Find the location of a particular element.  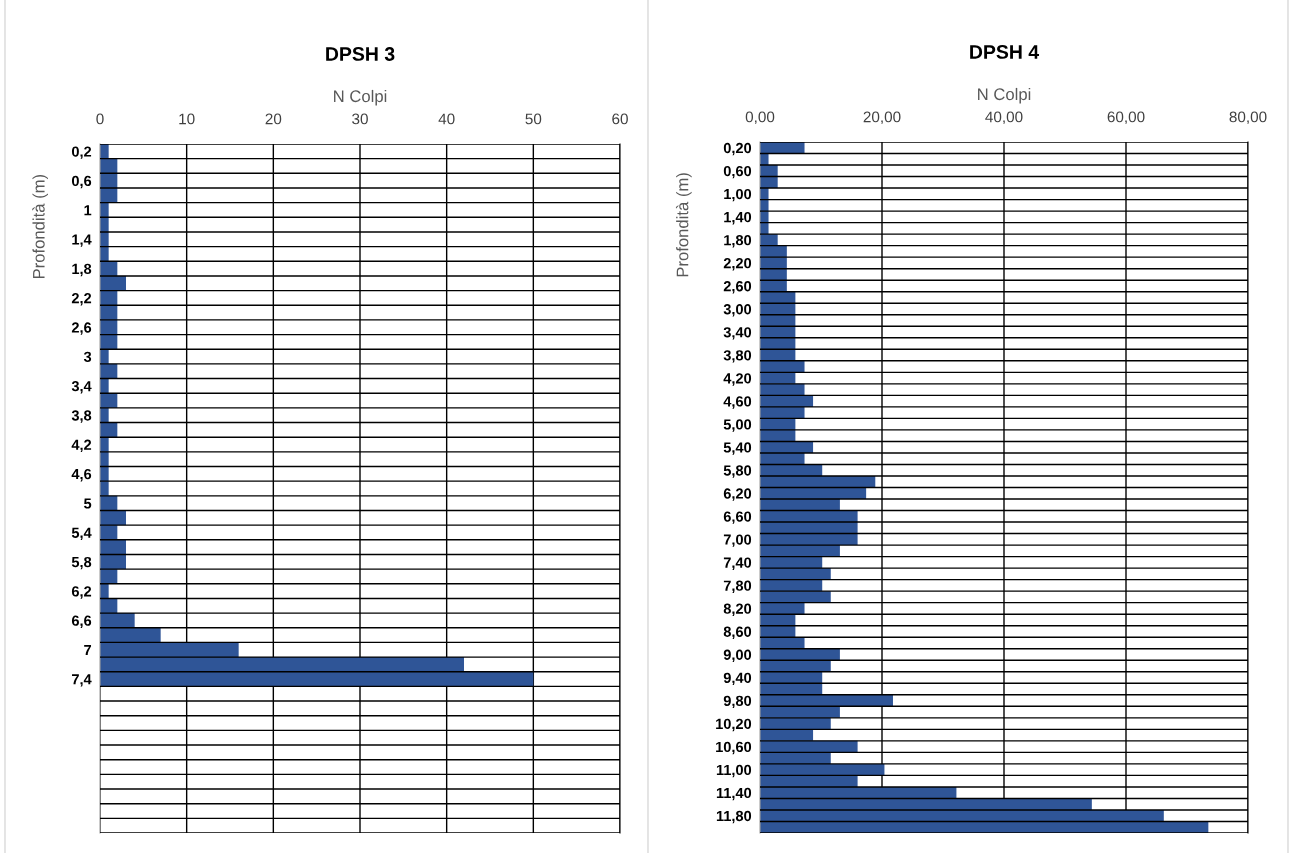

y-tick-label: 5 is located at coordinates (88, 503).